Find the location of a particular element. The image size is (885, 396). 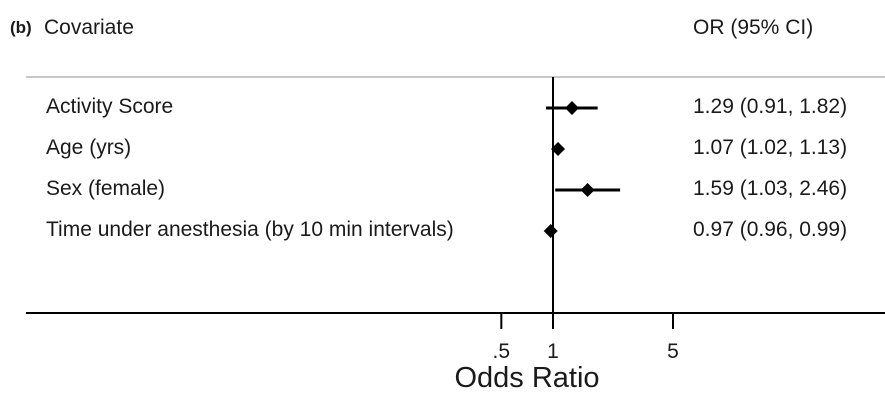

or-ci-value: 1.29 (0.91, 1.82) is located at coordinates (770, 106).